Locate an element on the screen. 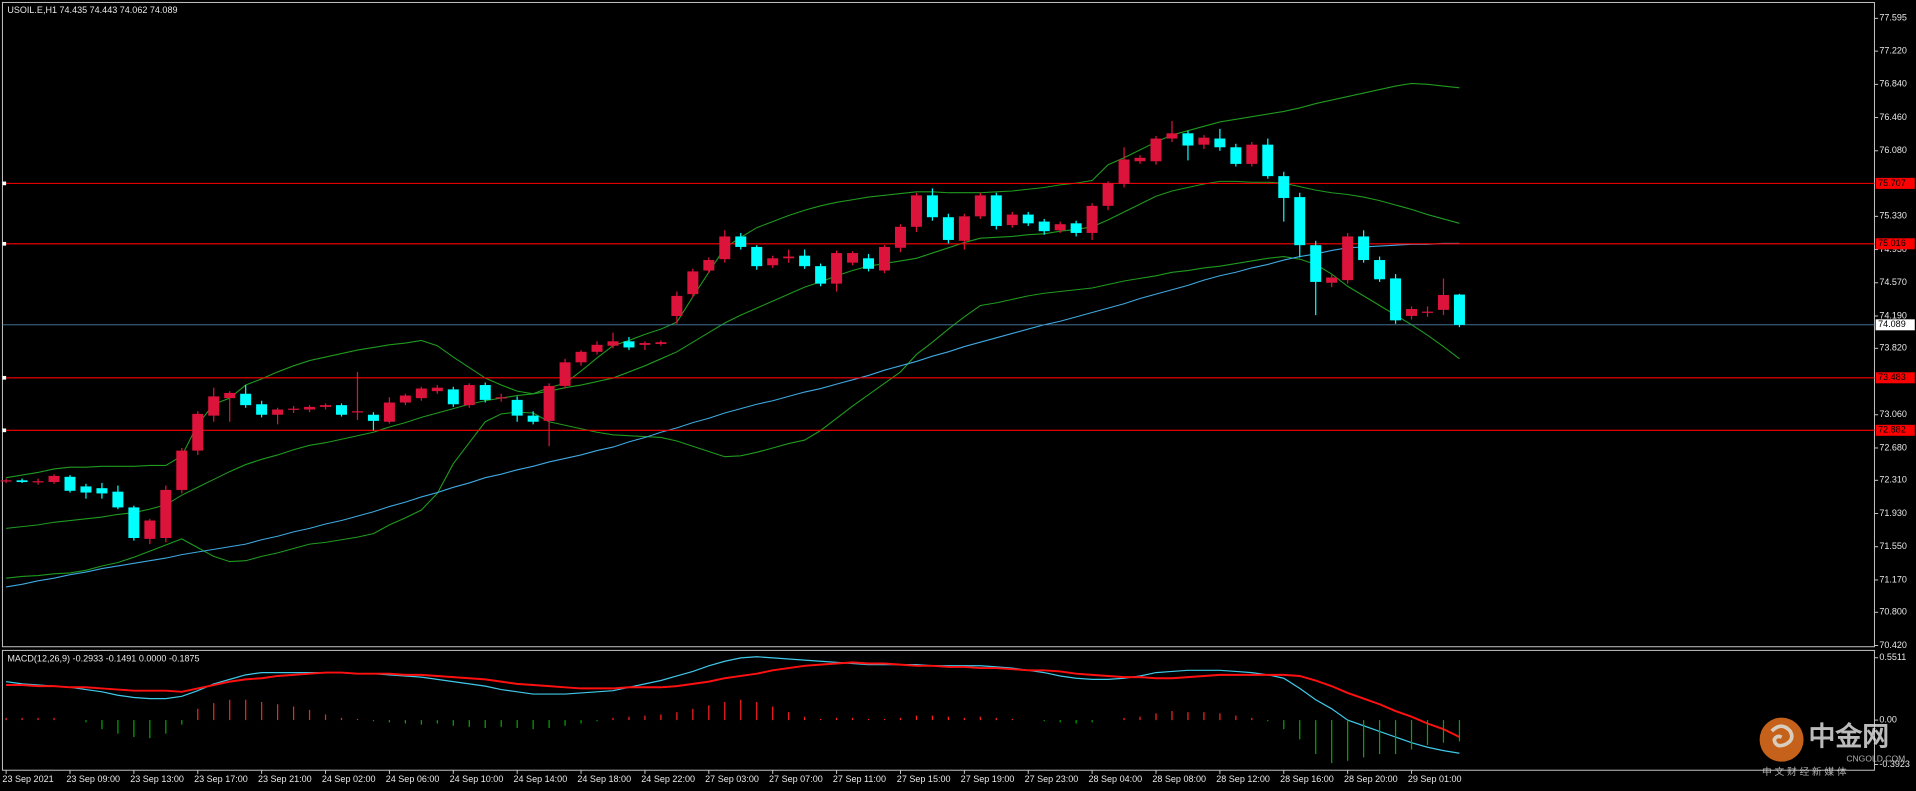  x-tick-label: 27 Sep 03:00 is located at coordinates (732, 779).